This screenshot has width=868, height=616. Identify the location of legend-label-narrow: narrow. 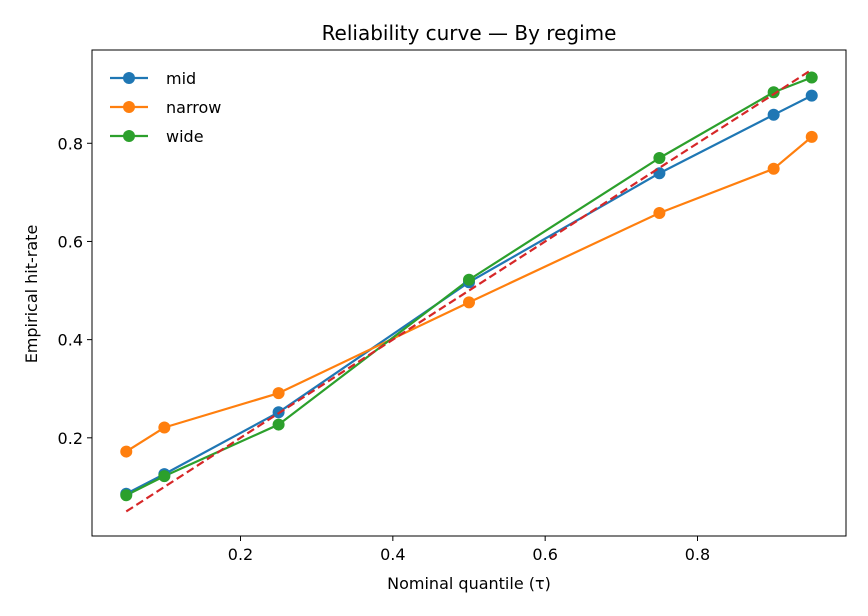
(193, 107).